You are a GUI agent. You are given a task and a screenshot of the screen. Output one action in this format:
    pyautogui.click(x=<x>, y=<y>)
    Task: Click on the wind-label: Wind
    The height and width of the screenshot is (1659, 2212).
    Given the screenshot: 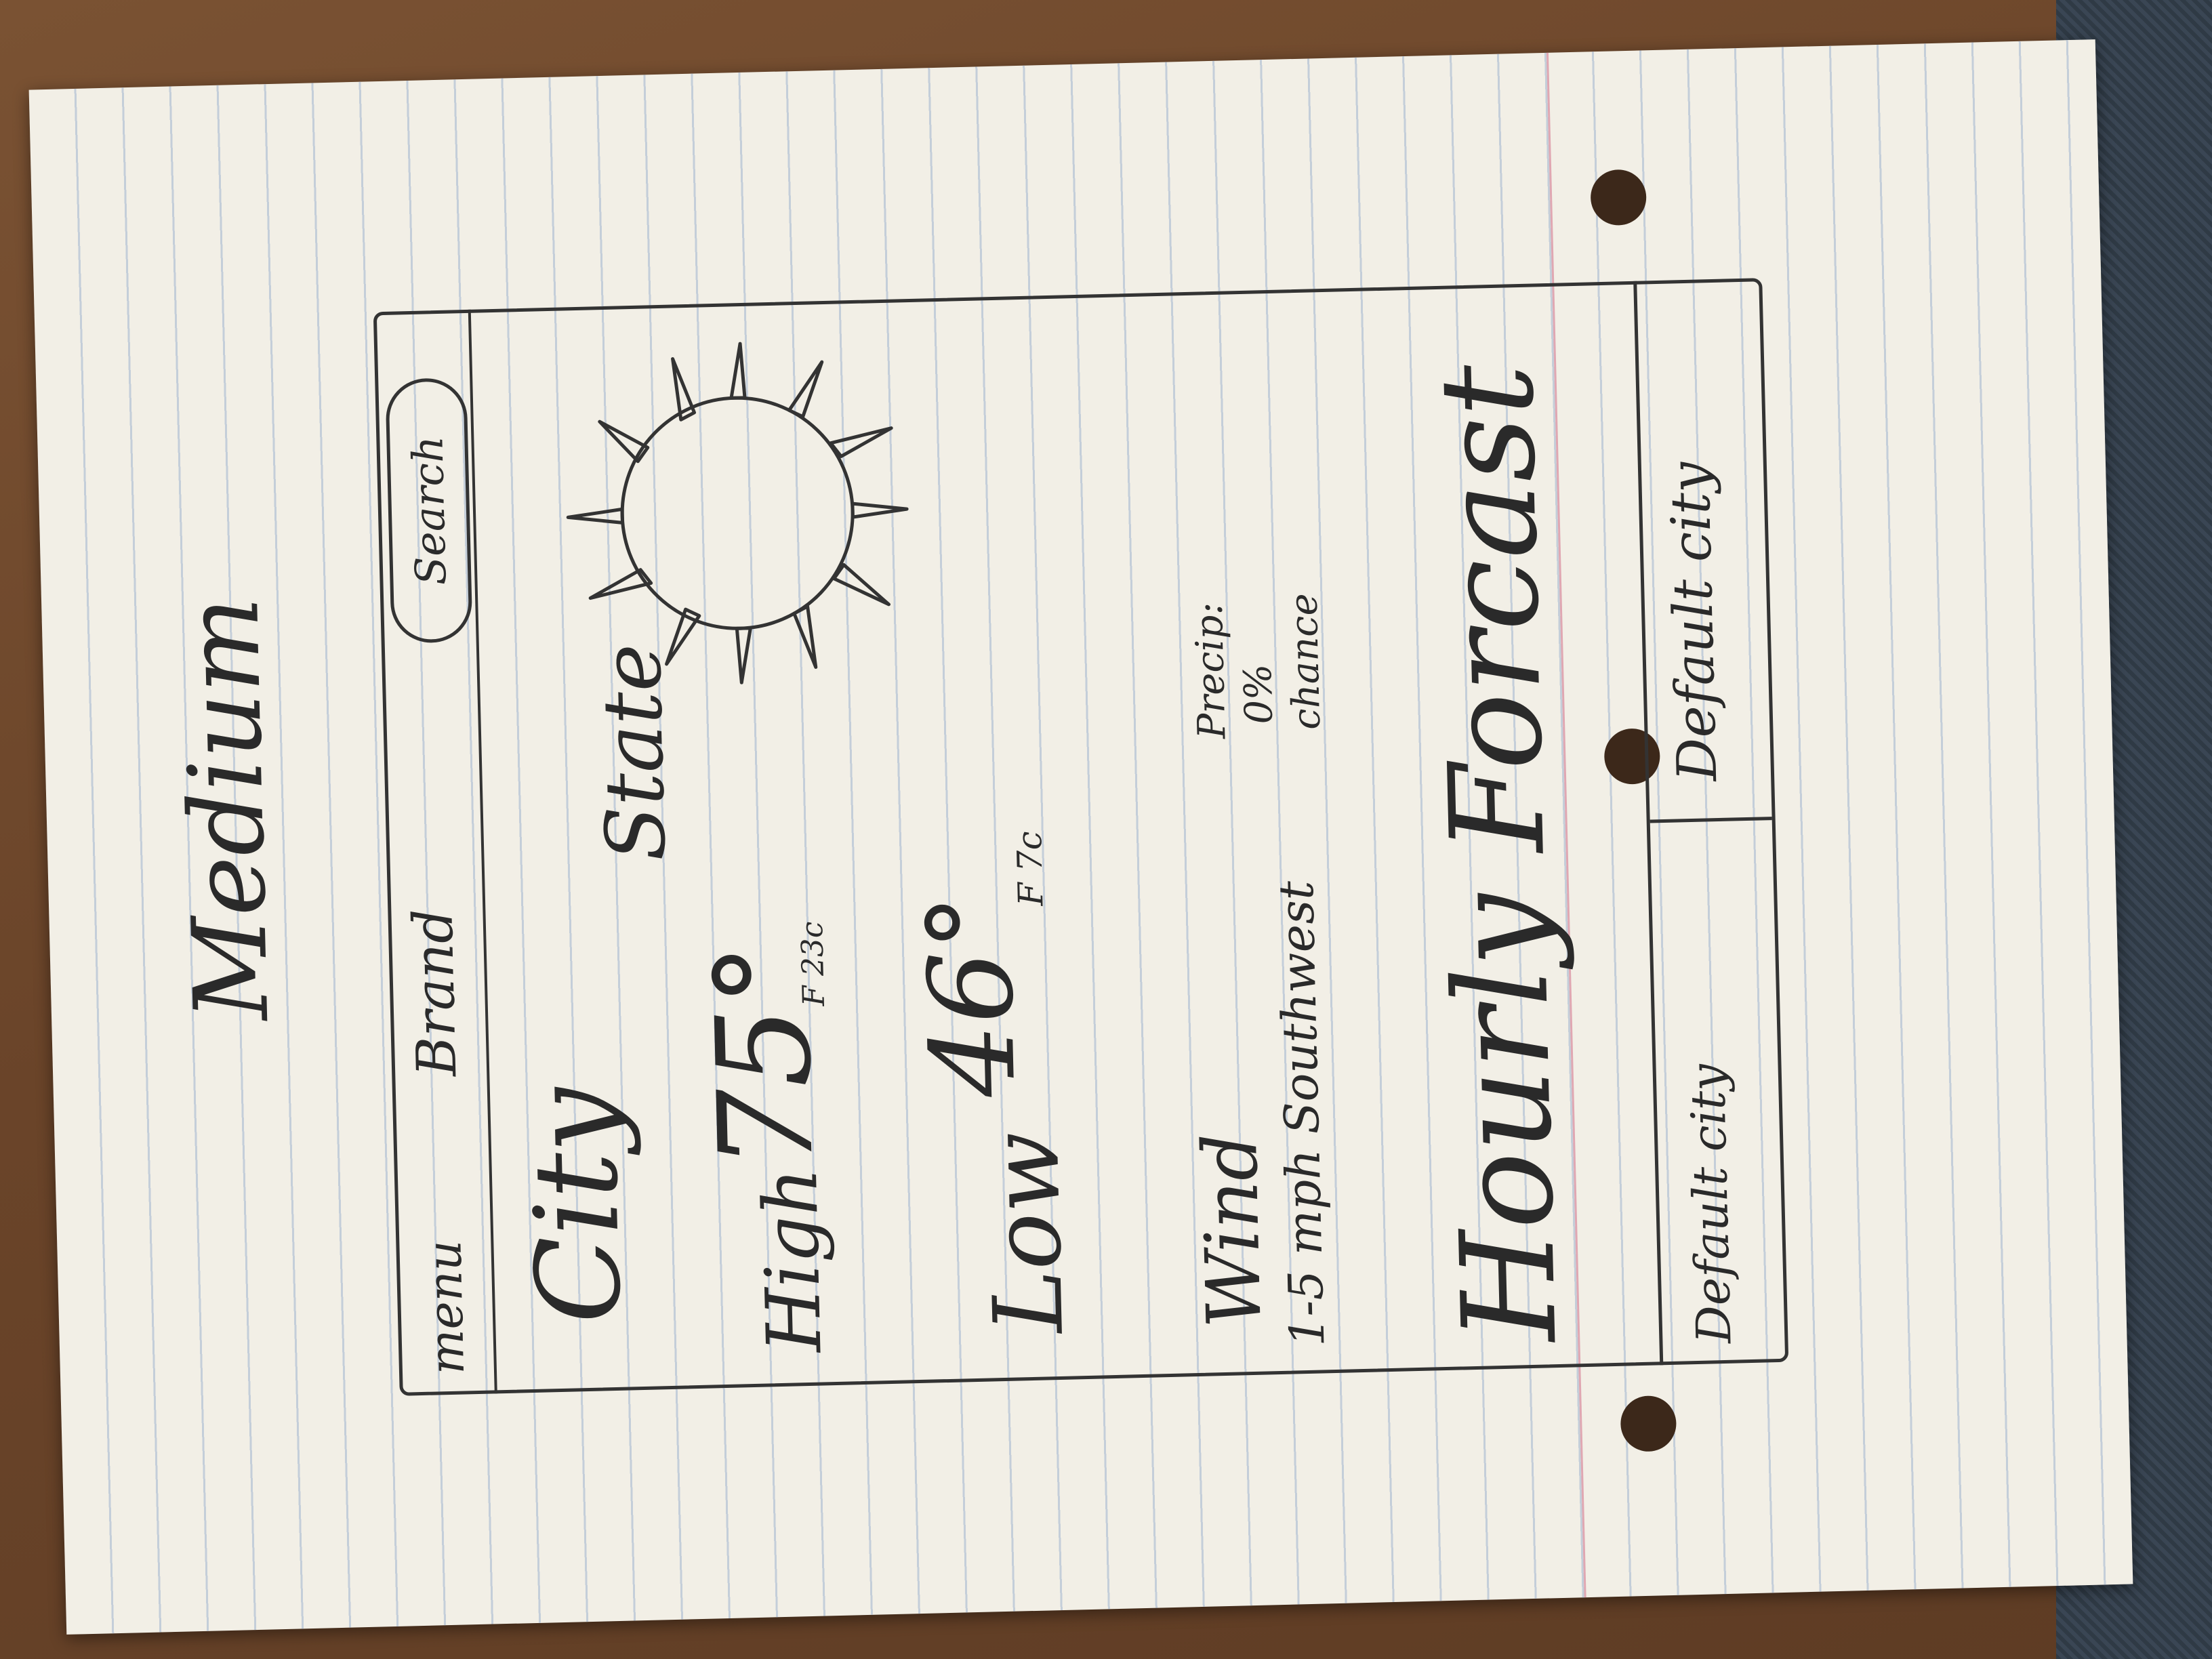 What is the action you would take?
    pyautogui.click(x=1232, y=1231)
    